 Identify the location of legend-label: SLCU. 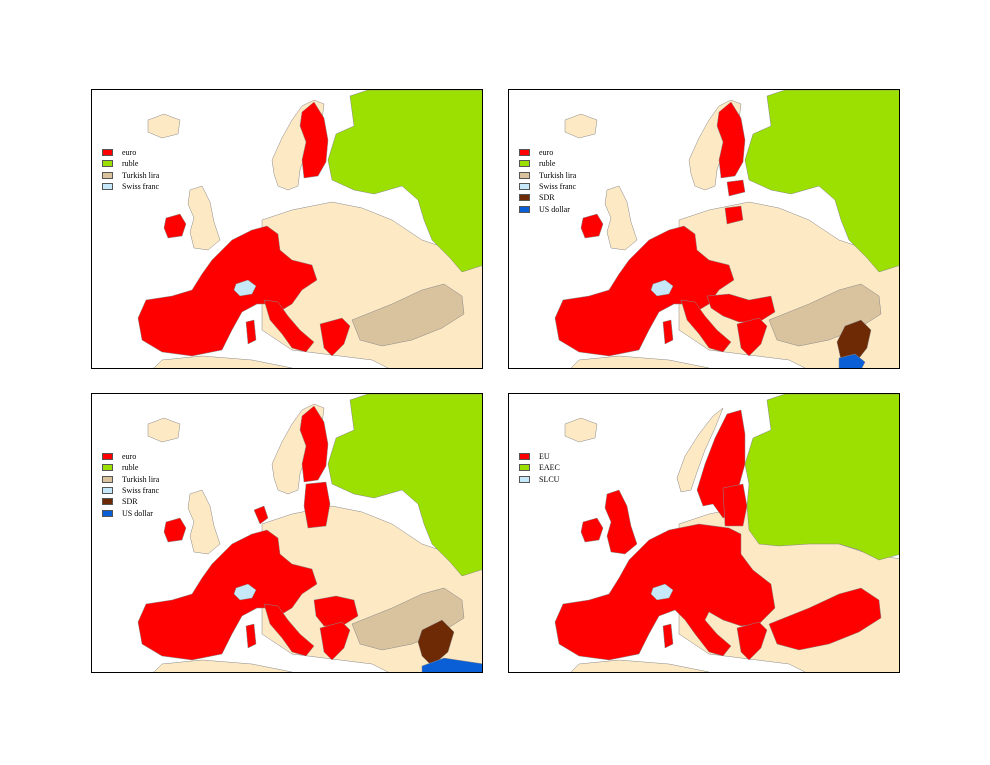
(549, 479).